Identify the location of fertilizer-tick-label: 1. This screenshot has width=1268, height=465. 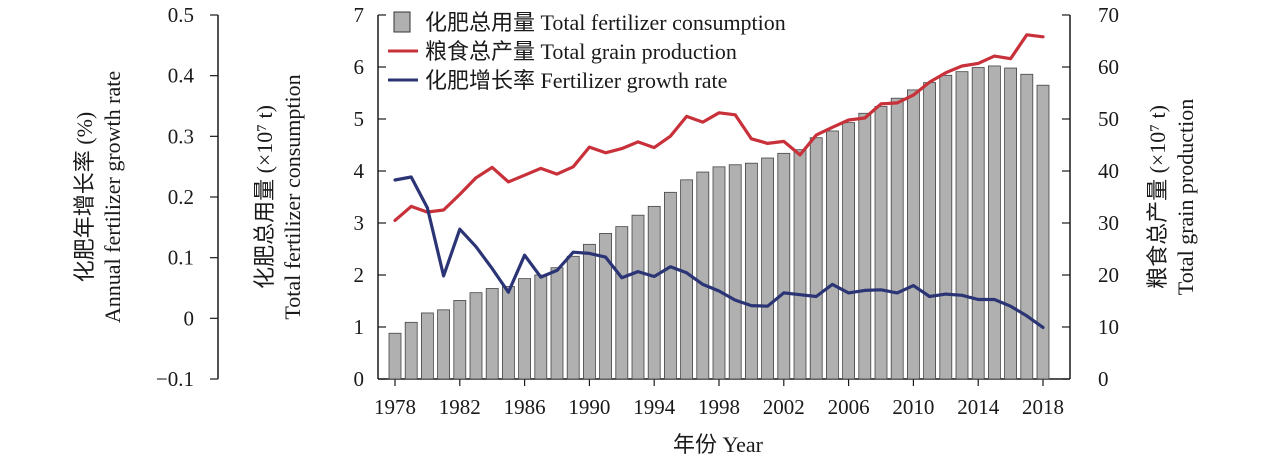
(359, 327).